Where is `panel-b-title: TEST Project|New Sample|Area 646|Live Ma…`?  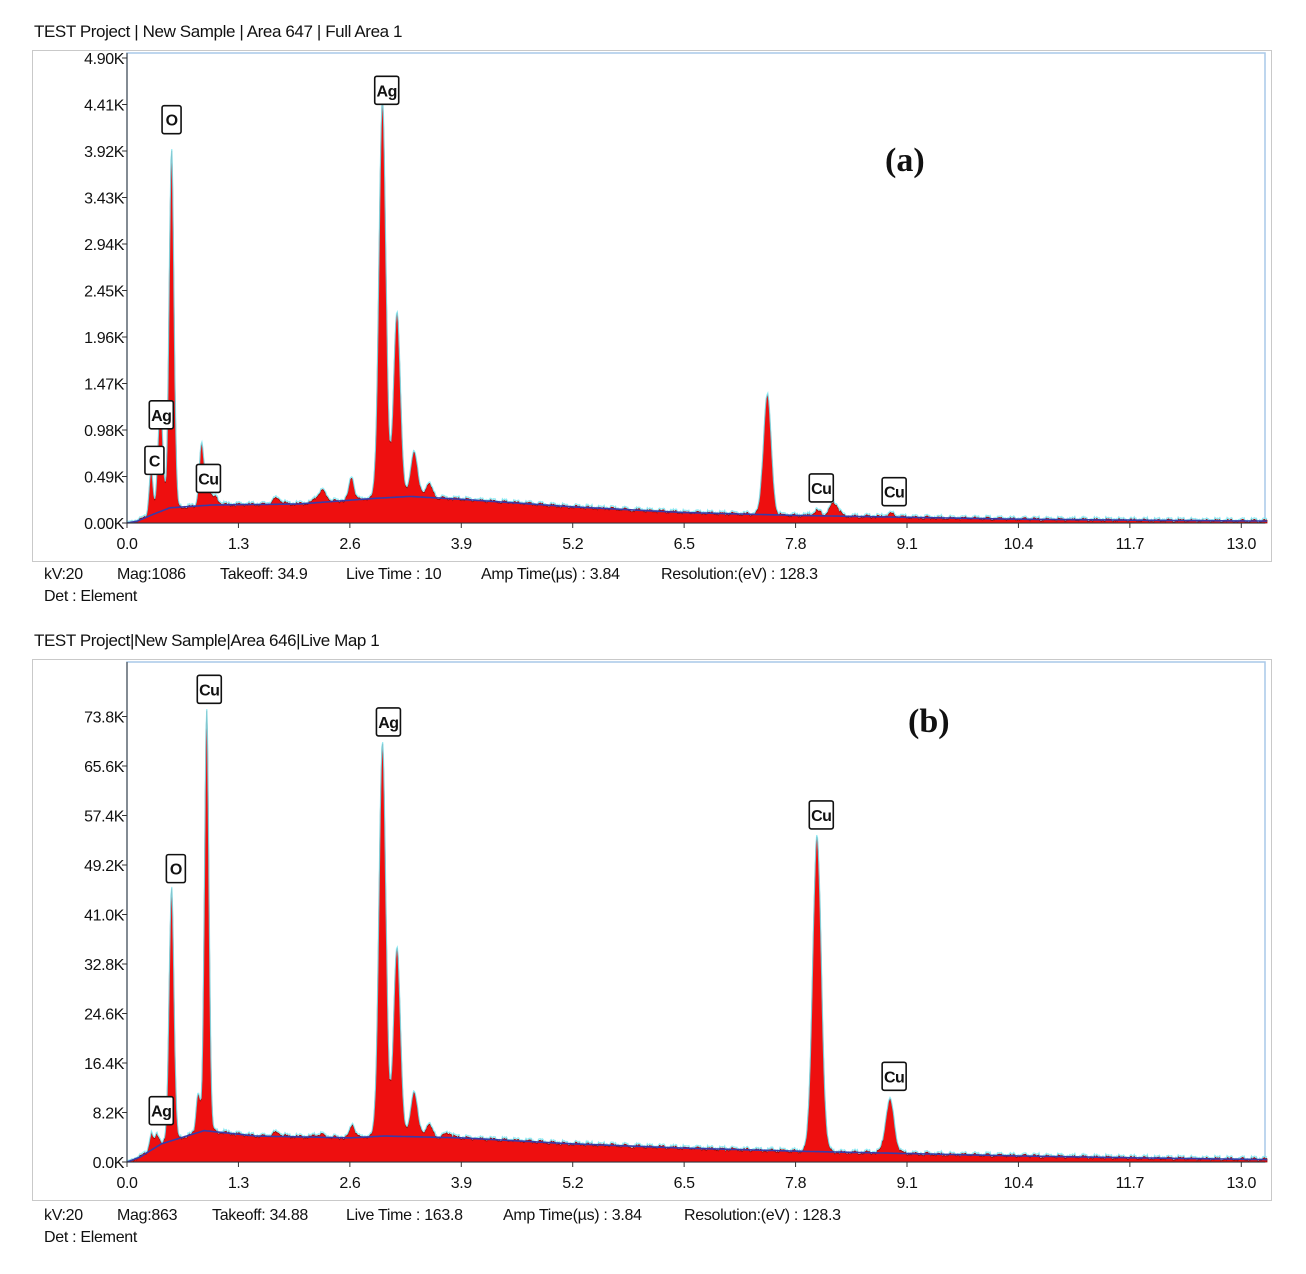
panel-b-title: TEST Project|New Sample|Area 646|Live Ma… is located at coordinates (207, 640).